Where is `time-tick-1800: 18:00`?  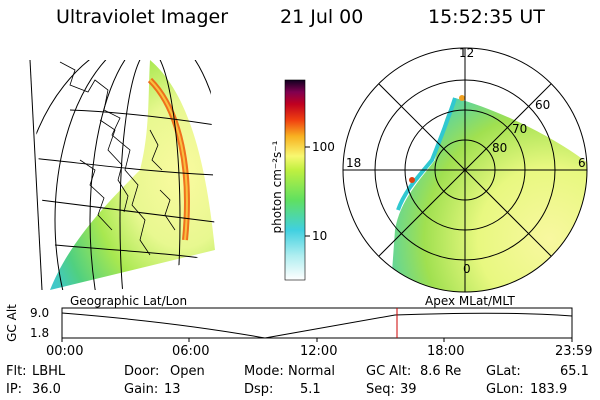 time-tick-1800: 18:00 is located at coordinates (446, 351).